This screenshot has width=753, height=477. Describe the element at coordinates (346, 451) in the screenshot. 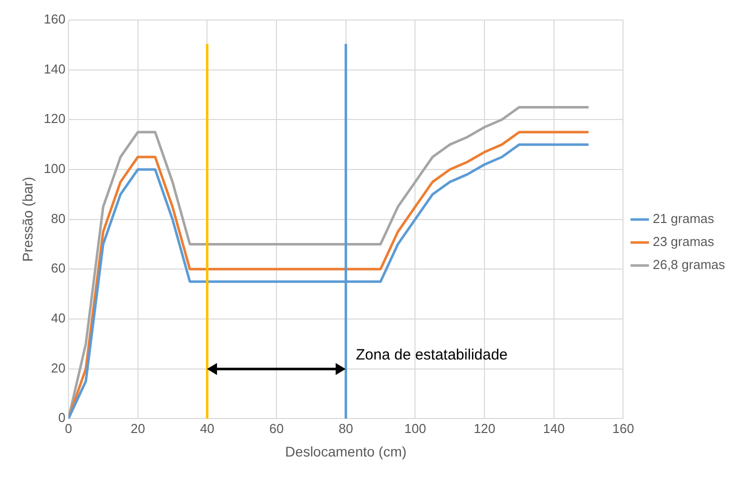

I see `x-axis-title: Deslocamento (cm)` at that location.